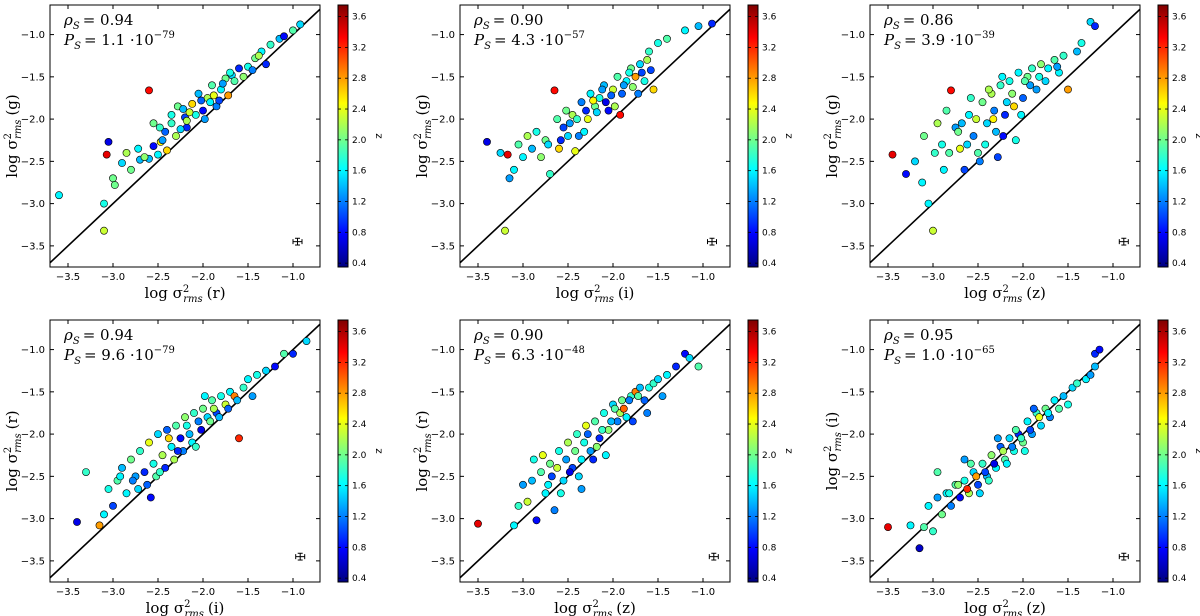 Image resolution: width=1200 pixels, height=616 pixels. I want to click on spearman-rho: ρS = 0.94, so click(98, 21).